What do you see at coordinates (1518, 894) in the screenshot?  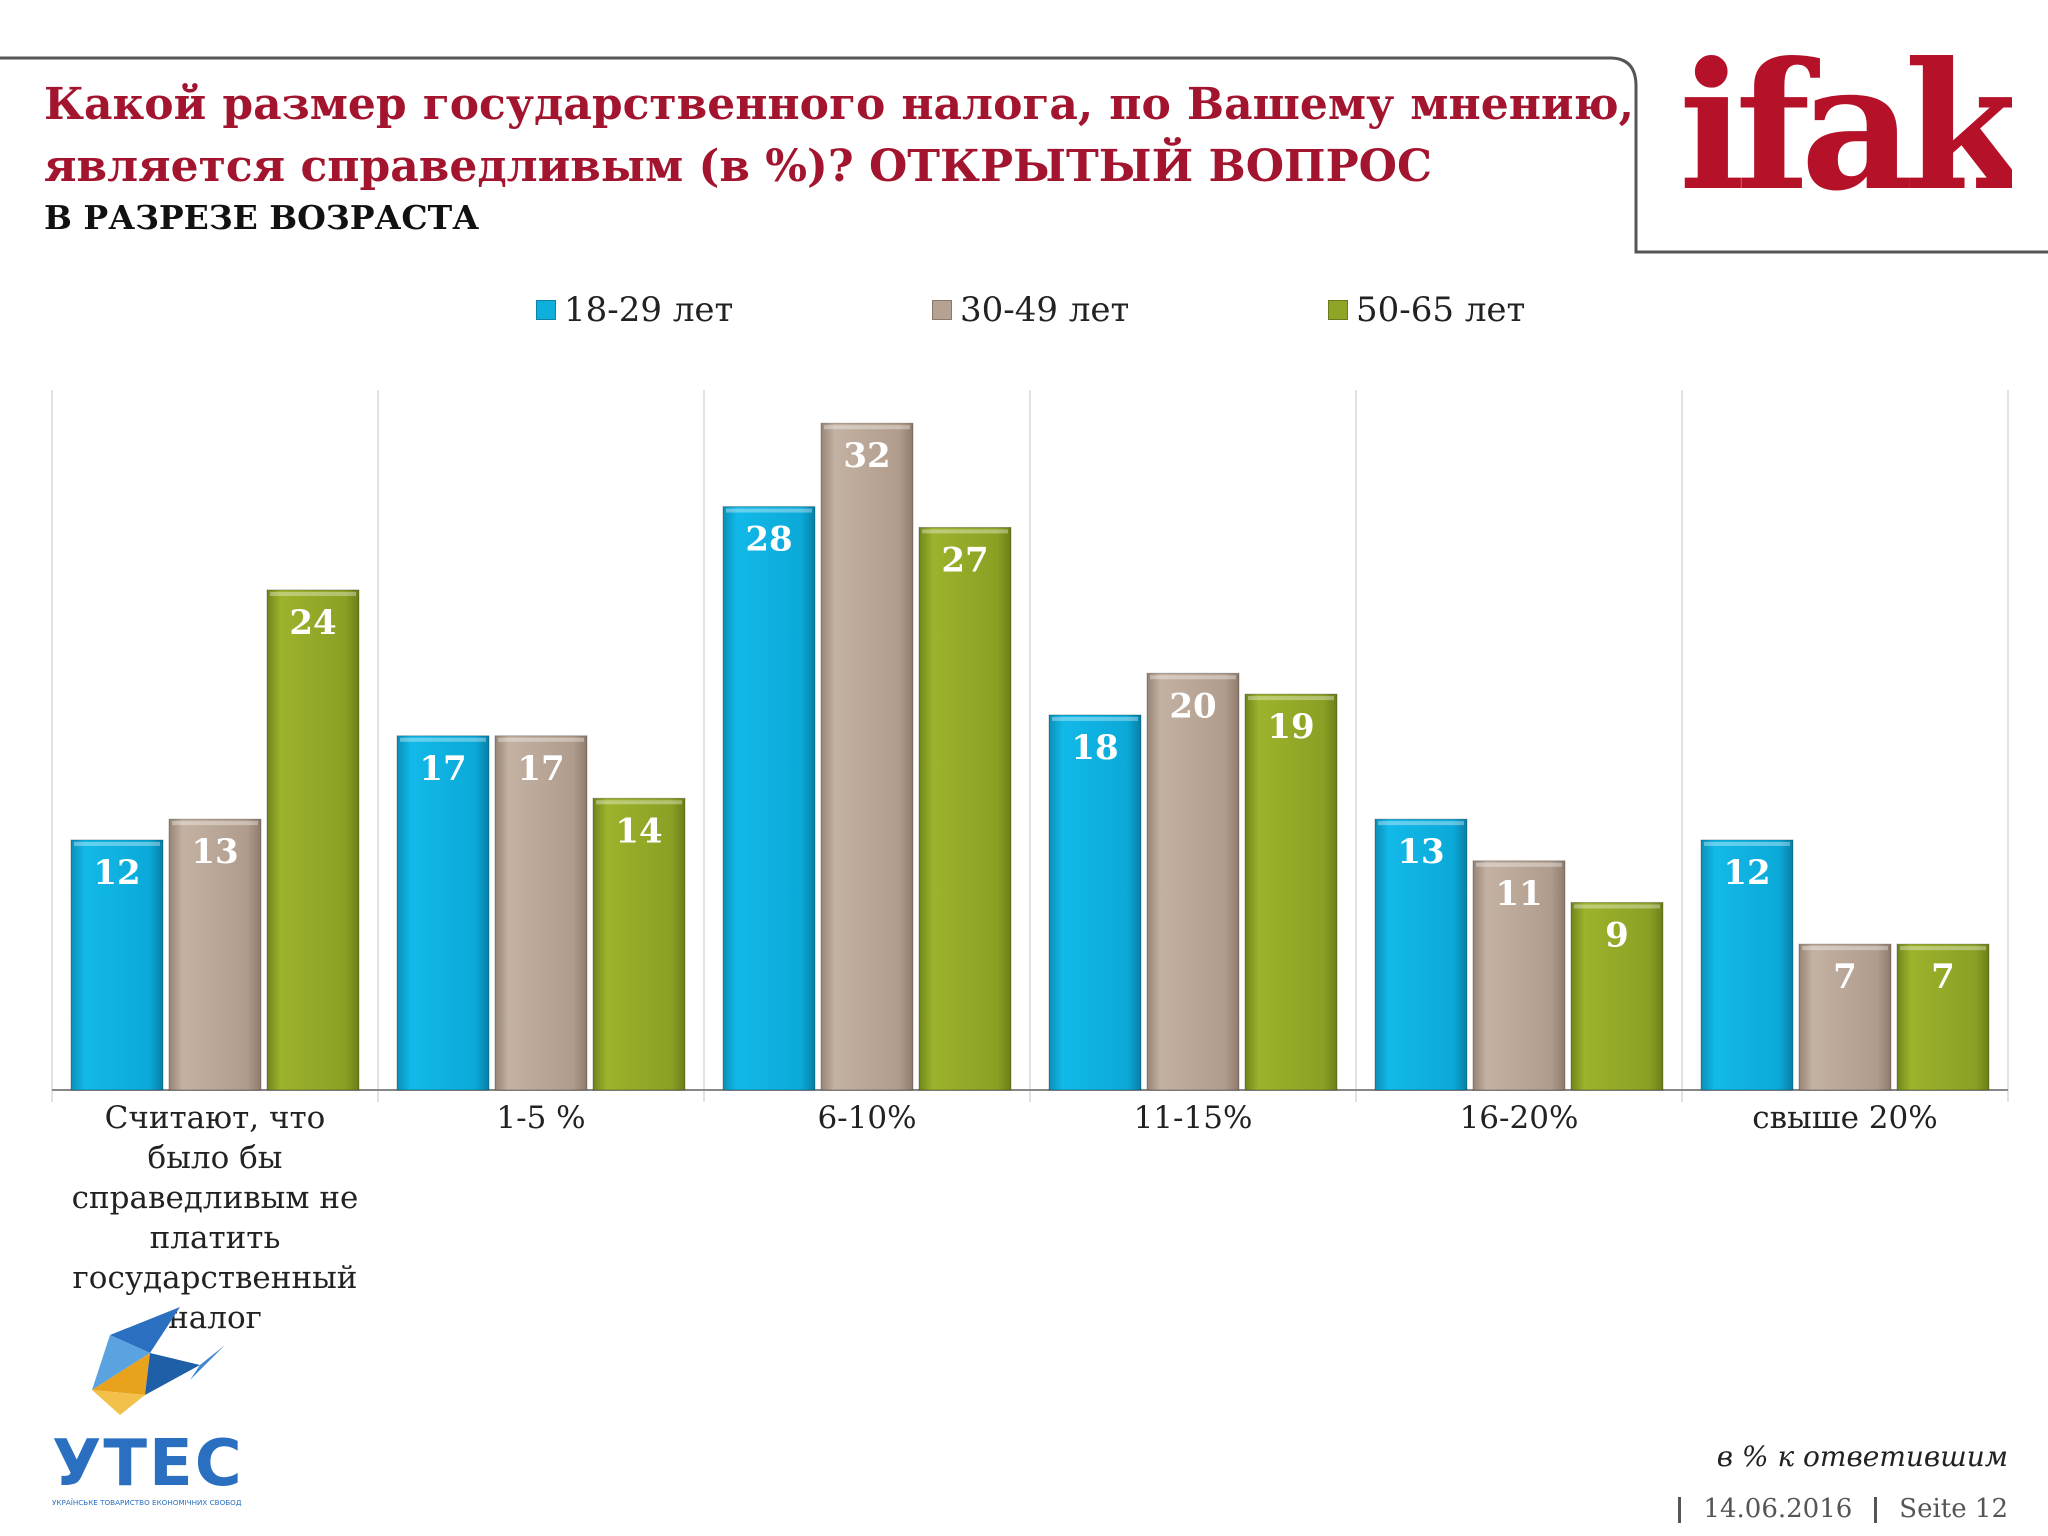 I see `data-label: 11` at bounding box center [1518, 894].